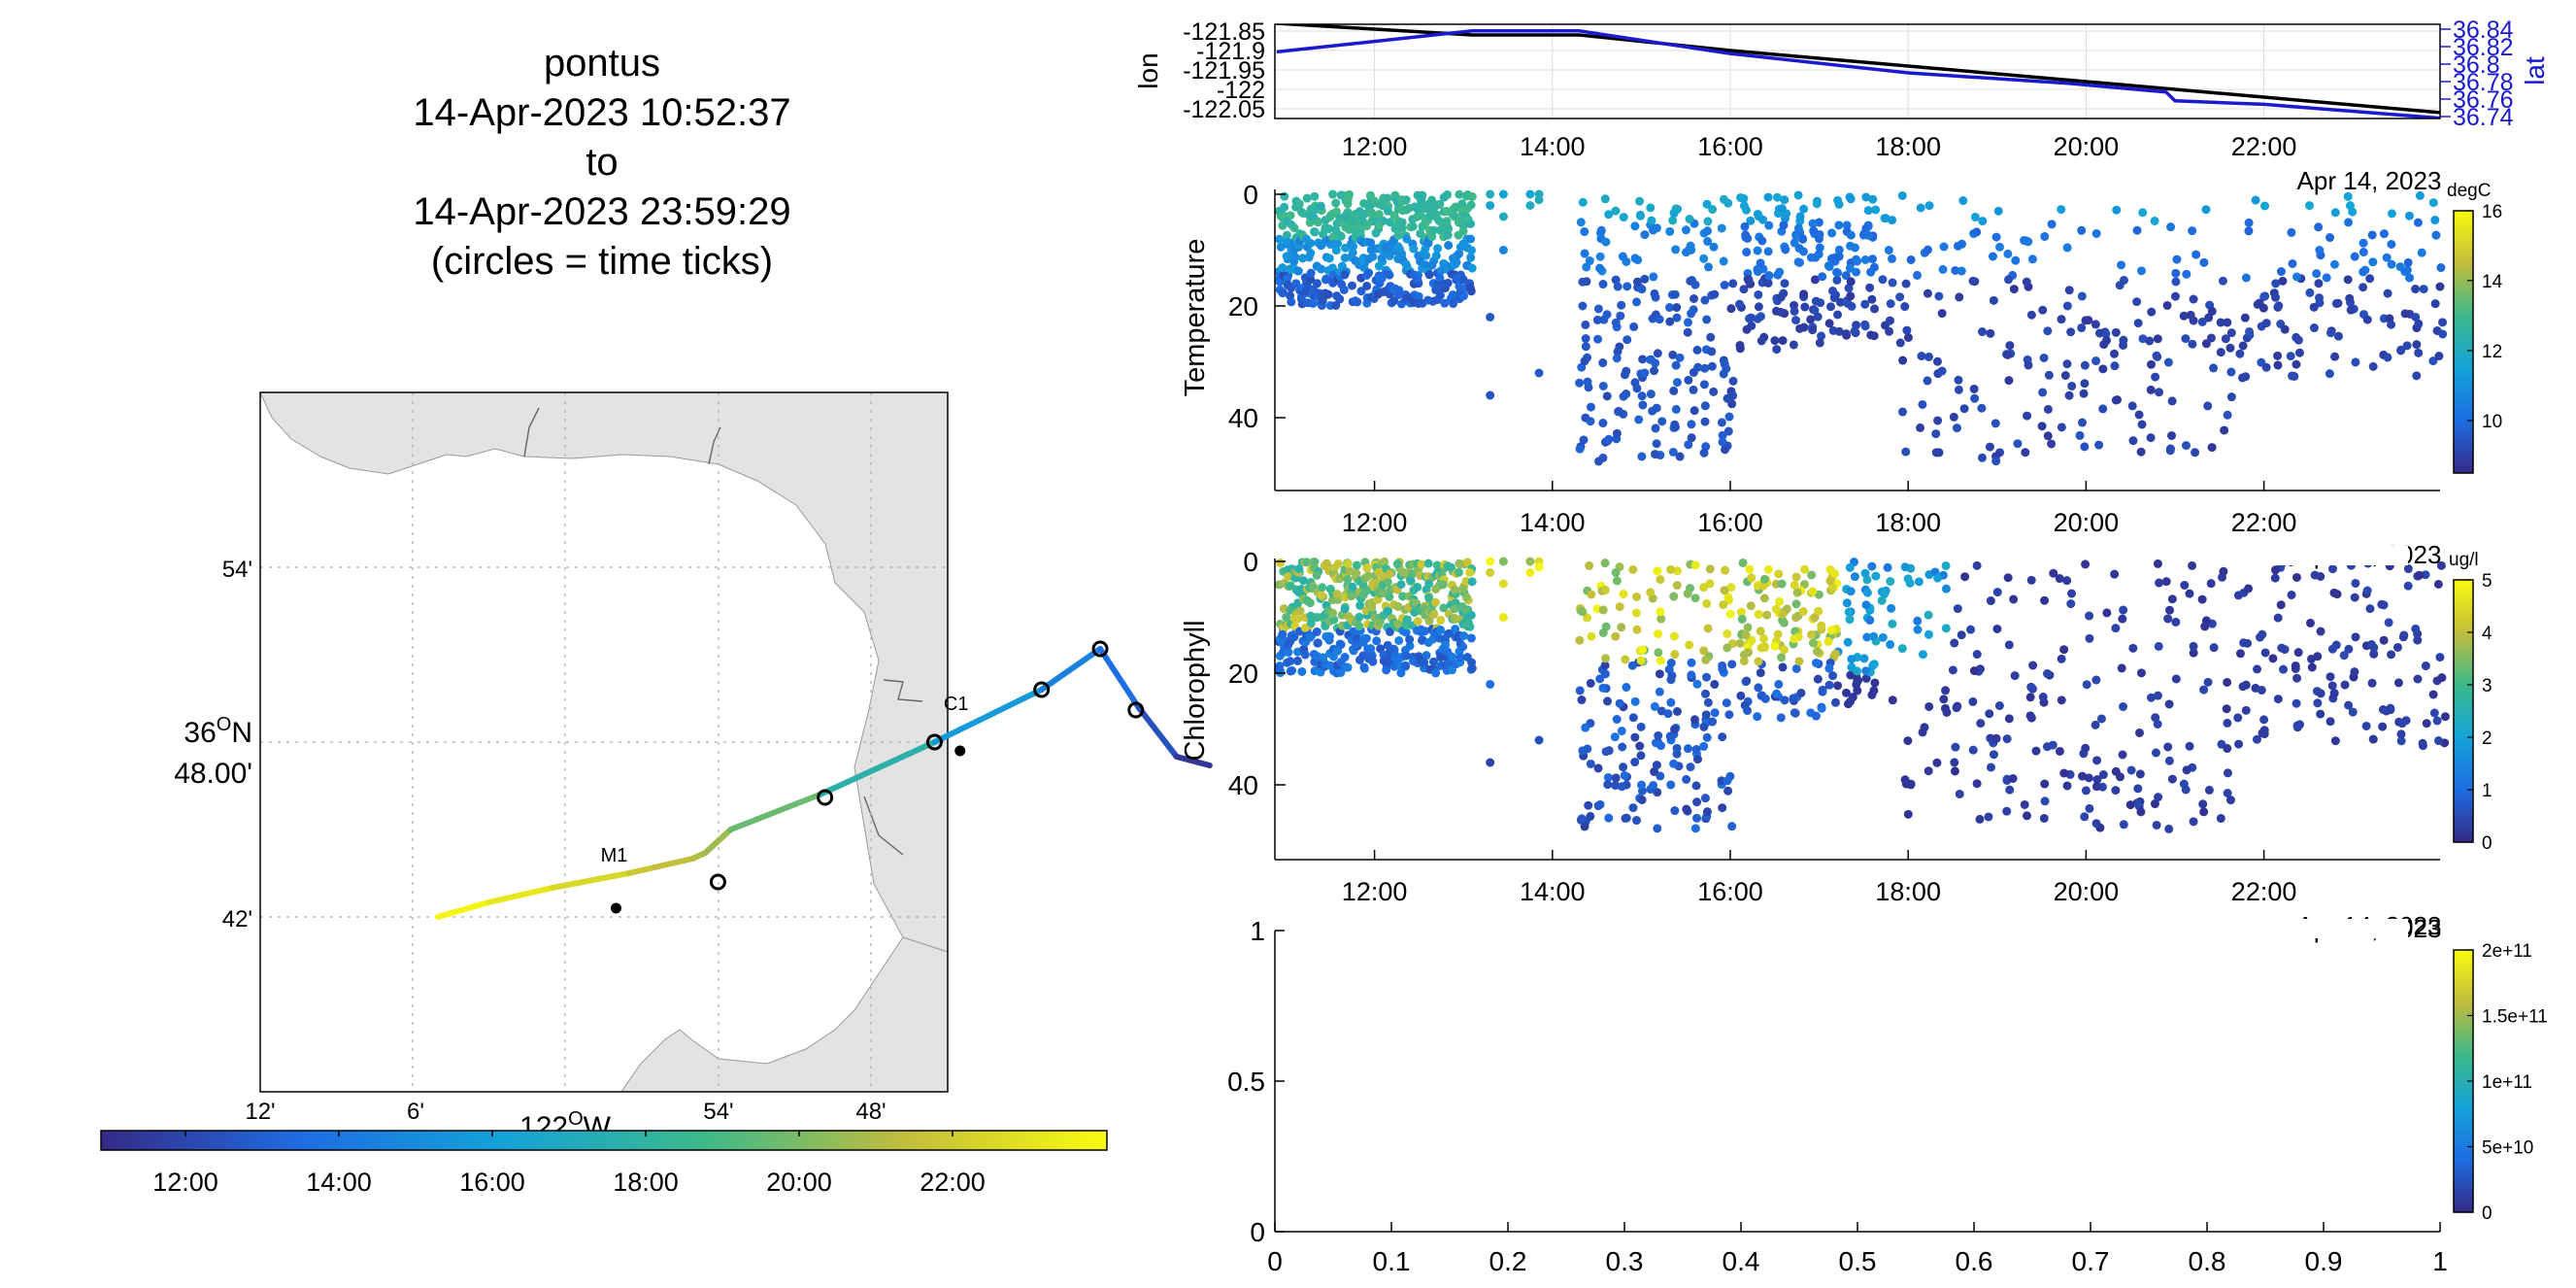  I want to click on colorbar-tick-label: 2, so click(2487, 739).